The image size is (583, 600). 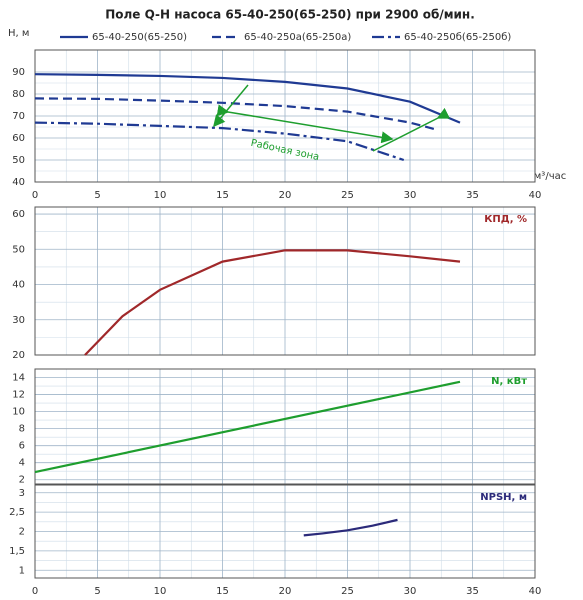 What do you see at coordinates (139, 37) in the screenshot?
I see `legend-label: 65-40-250(65-250)` at bounding box center [139, 37].